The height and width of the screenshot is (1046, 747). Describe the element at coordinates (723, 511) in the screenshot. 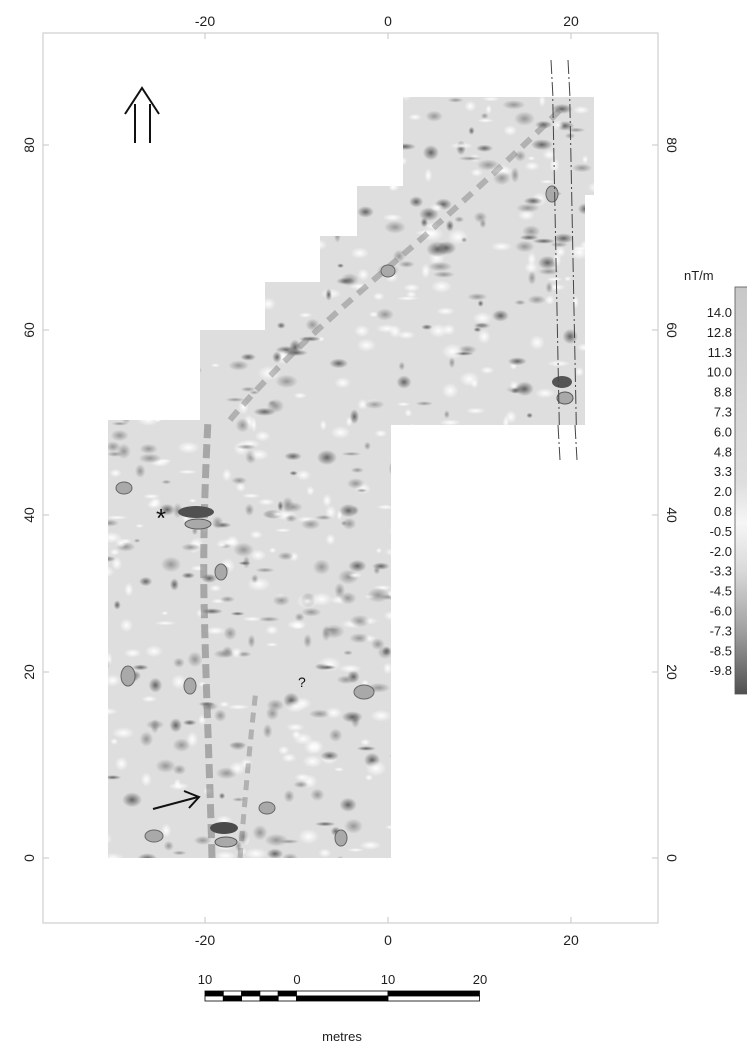

I see `legend-value: 0.8` at that location.